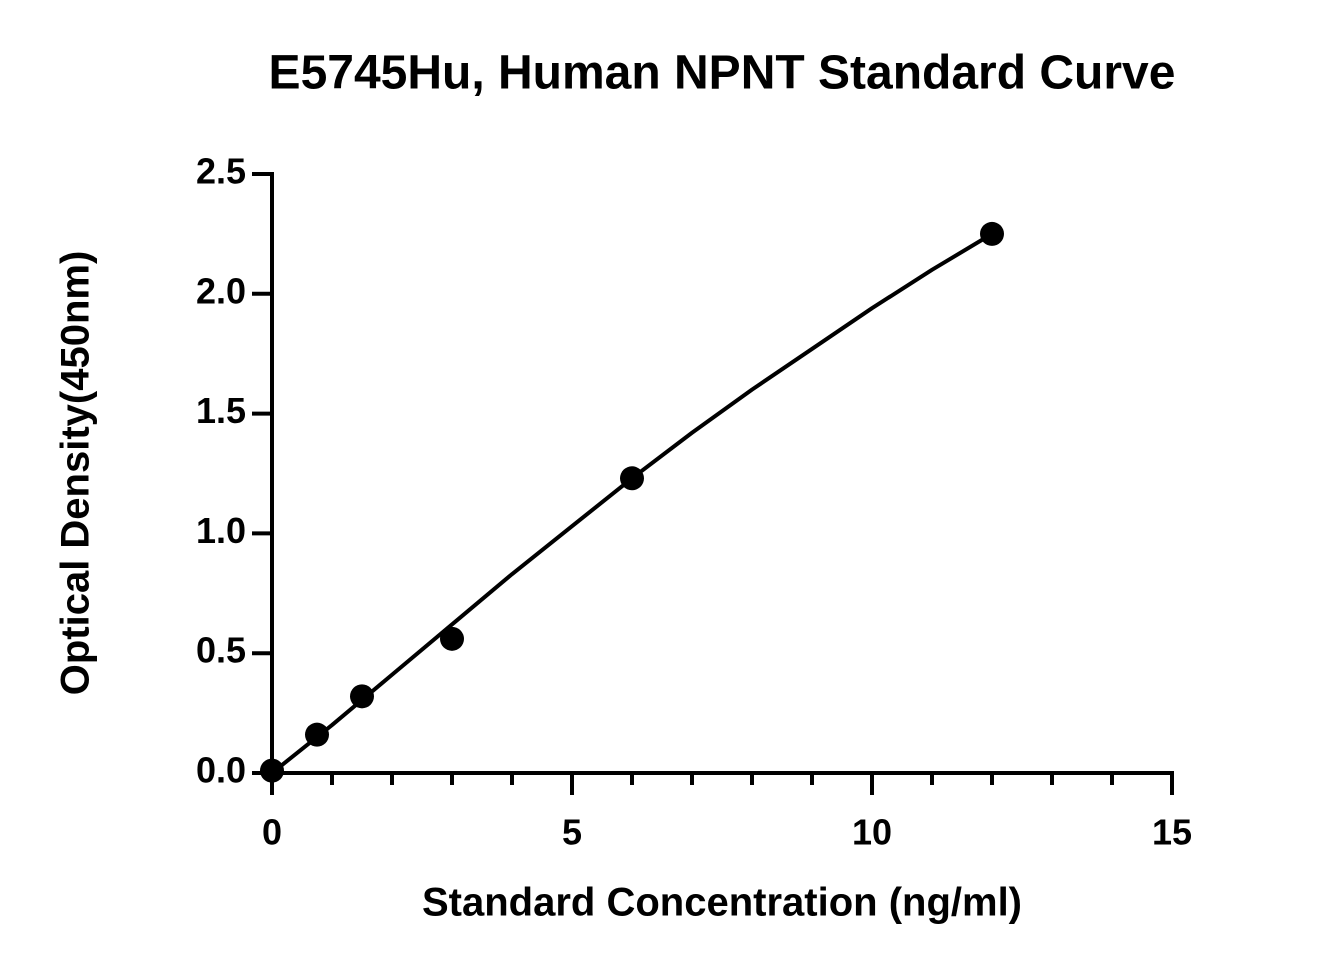 The width and height of the screenshot is (1332, 975). What do you see at coordinates (722, 903) in the screenshot?
I see `x-axis-label: Standard Concentration (ng/ml)` at bounding box center [722, 903].